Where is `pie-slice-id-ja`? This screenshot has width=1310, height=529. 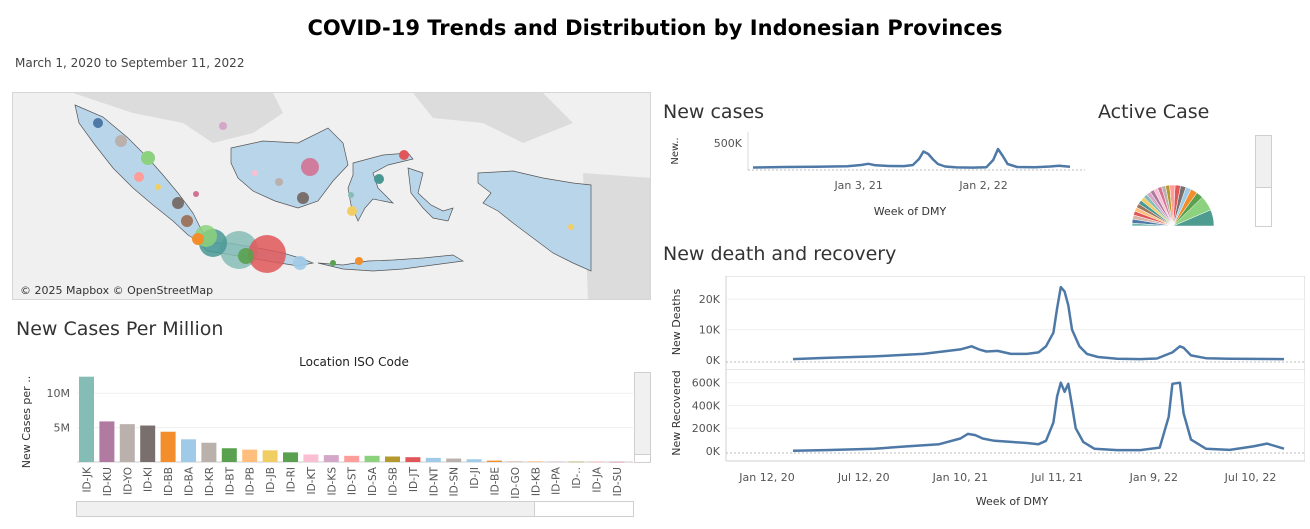
pie-slice-id-ja is located at coordinates (1152, 224).